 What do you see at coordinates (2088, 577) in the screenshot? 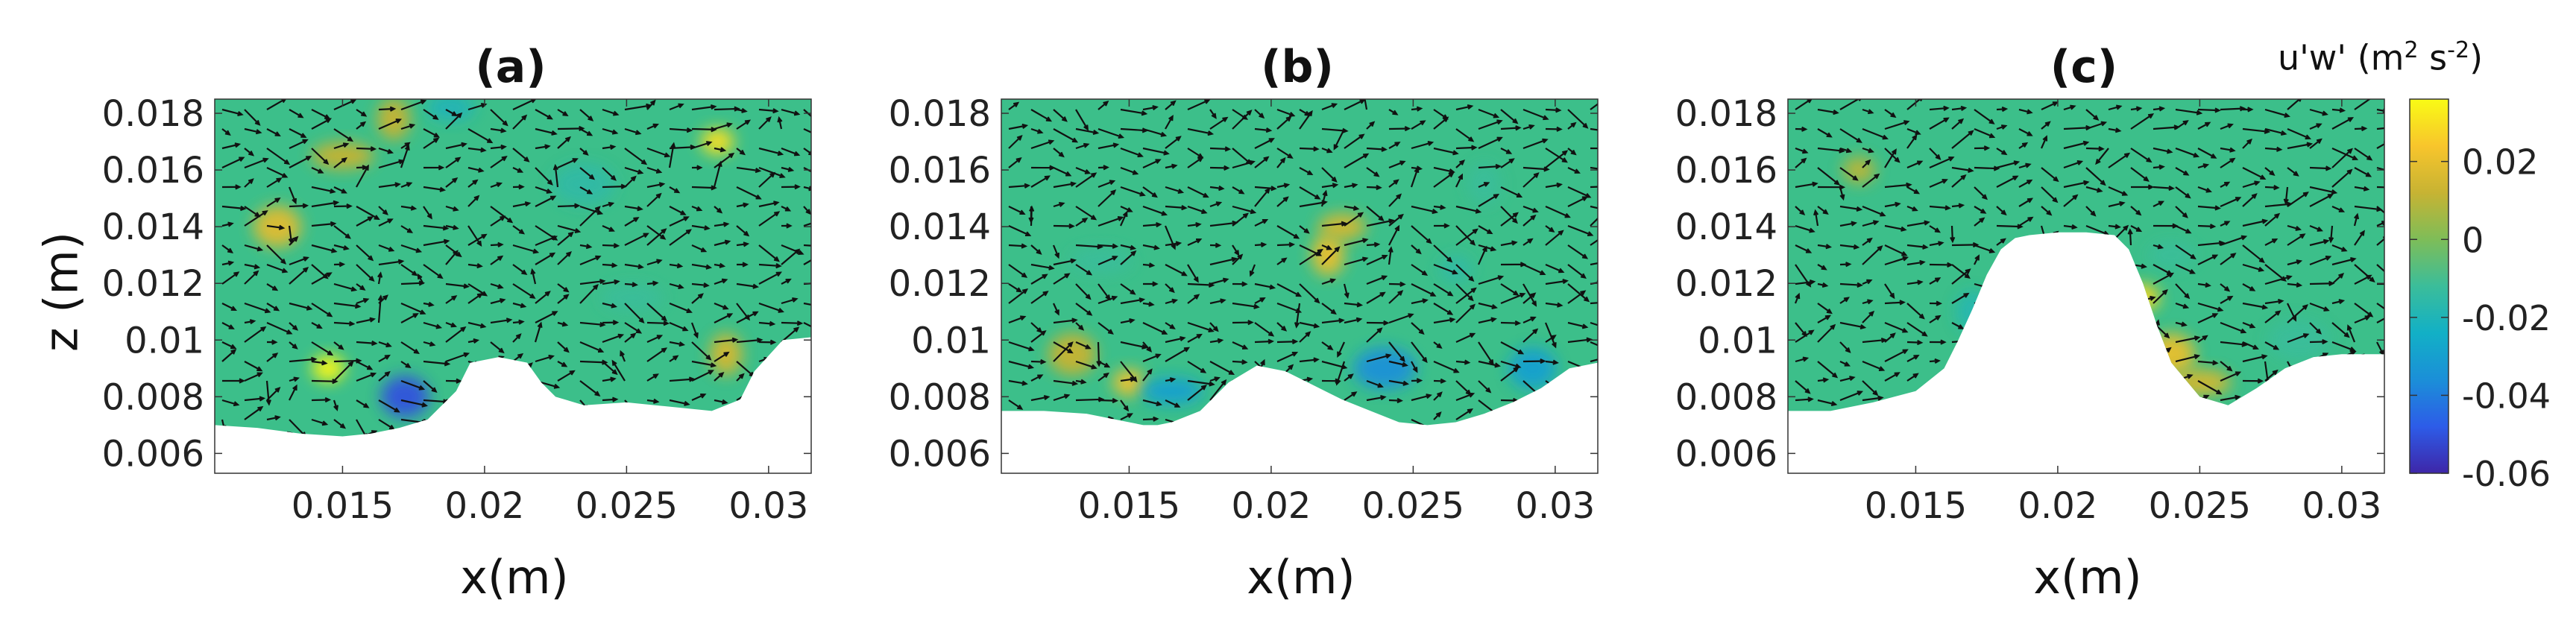
I see `panel-c-x-axis-label: x(m)` at bounding box center [2088, 577].